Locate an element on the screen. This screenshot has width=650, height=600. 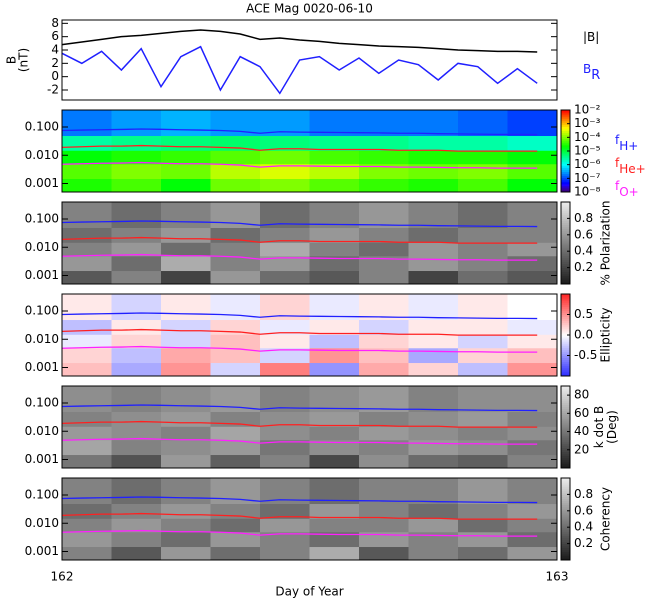
legend-subscript: H+ is located at coordinates (628, 146).